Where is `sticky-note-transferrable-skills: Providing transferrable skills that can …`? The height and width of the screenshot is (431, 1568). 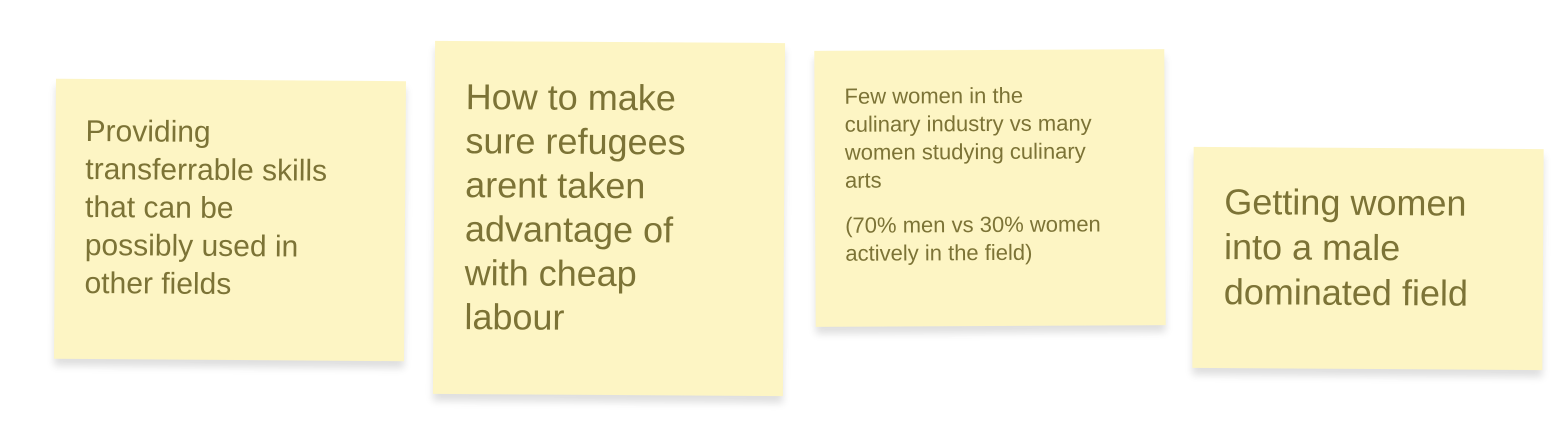
sticky-note-transferrable-skills: Providing transferrable skills that can … is located at coordinates (230, 220).